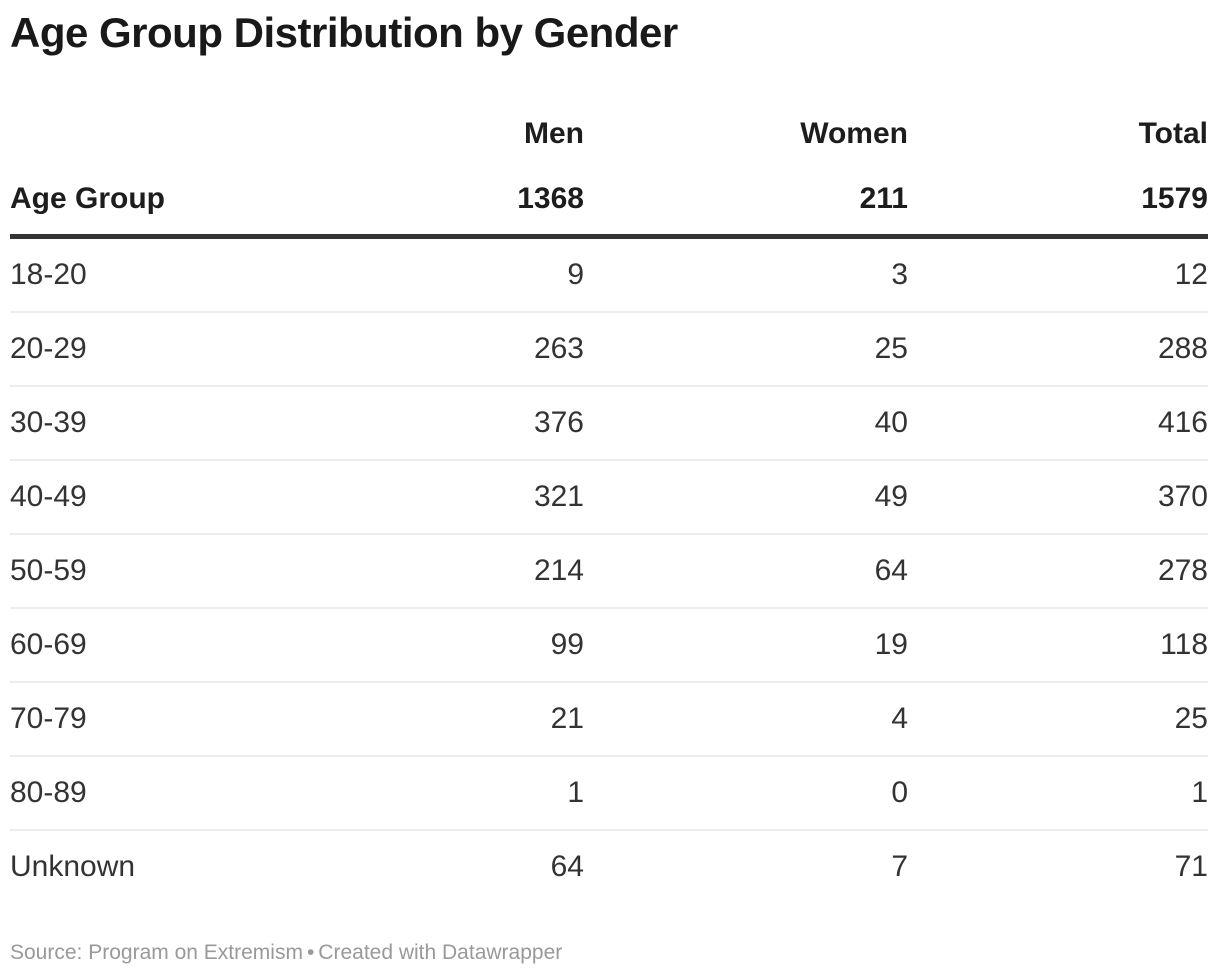 Image resolution: width=1220 pixels, height=980 pixels. What do you see at coordinates (133, 349) in the screenshot?
I see `cell-age: 20-29` at bounding box center [133, 349].